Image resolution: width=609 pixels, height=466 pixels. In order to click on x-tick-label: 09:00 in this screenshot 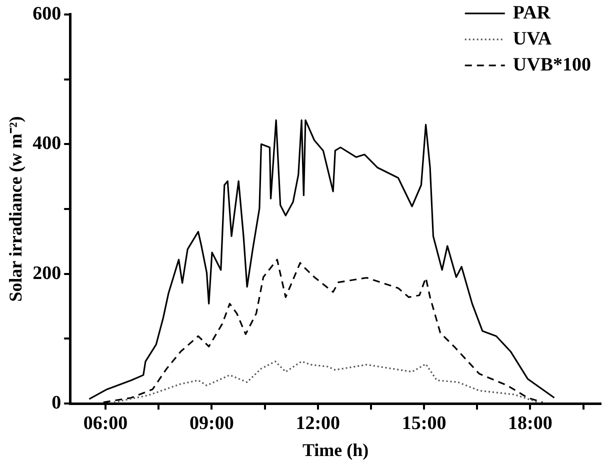, I will do `click(212, 423)`.